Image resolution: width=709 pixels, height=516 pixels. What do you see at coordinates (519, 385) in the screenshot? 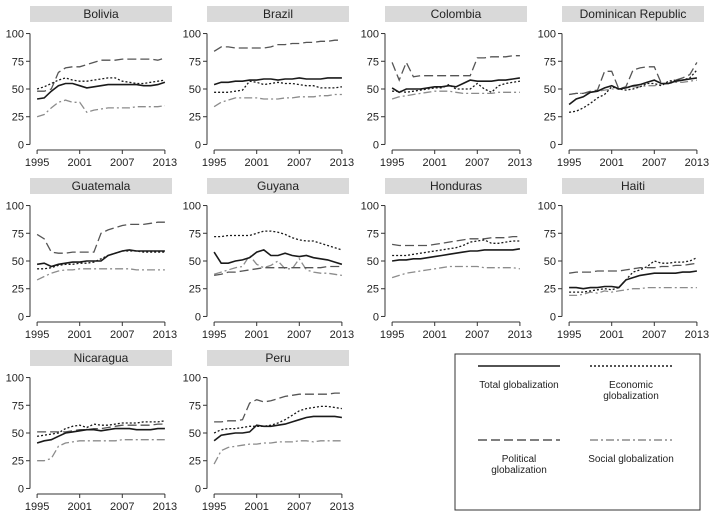
I see `legend-label: Total globalization` at bounding box center [519, 385].